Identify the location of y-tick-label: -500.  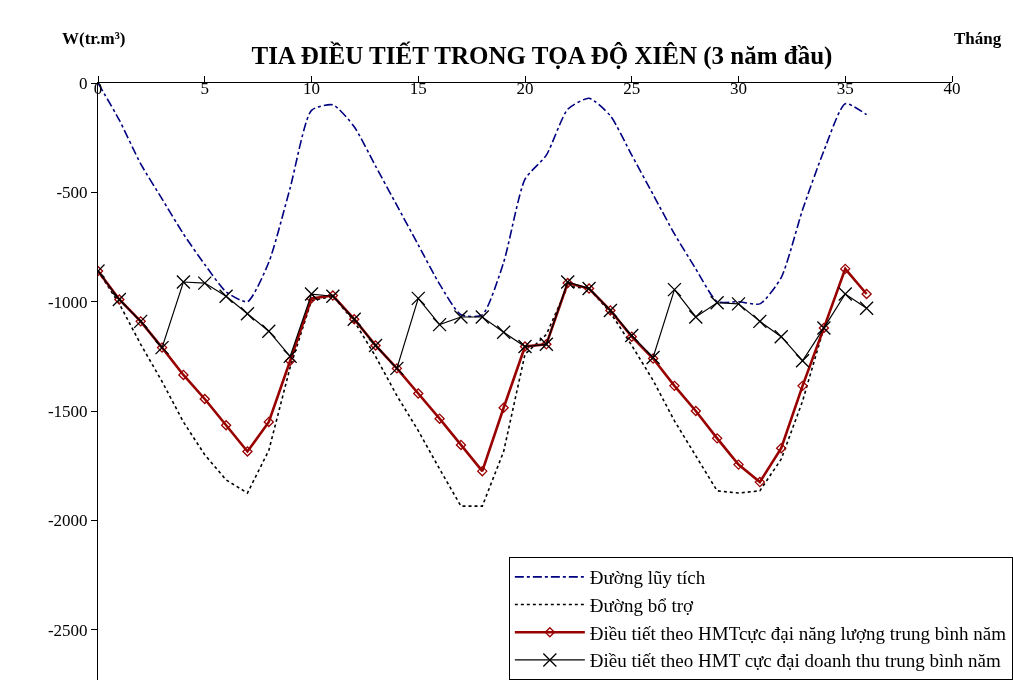
(72, 193).